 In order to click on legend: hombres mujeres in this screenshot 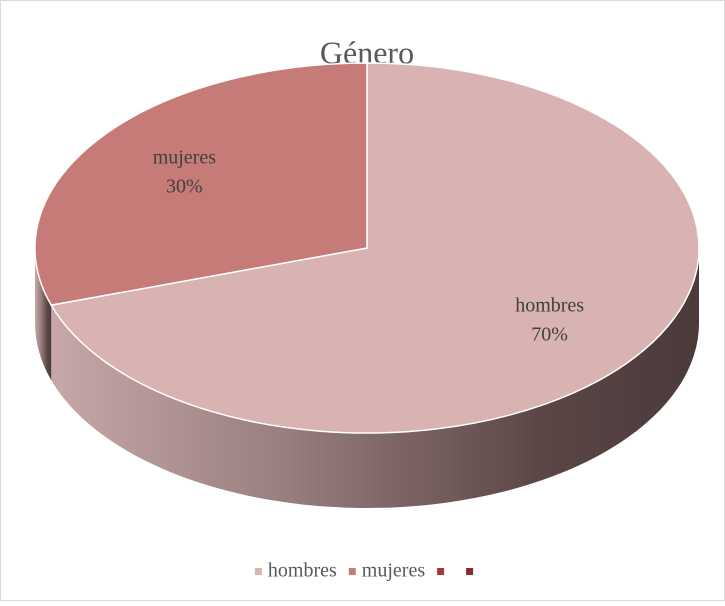, I will do `click(364, 571)`.